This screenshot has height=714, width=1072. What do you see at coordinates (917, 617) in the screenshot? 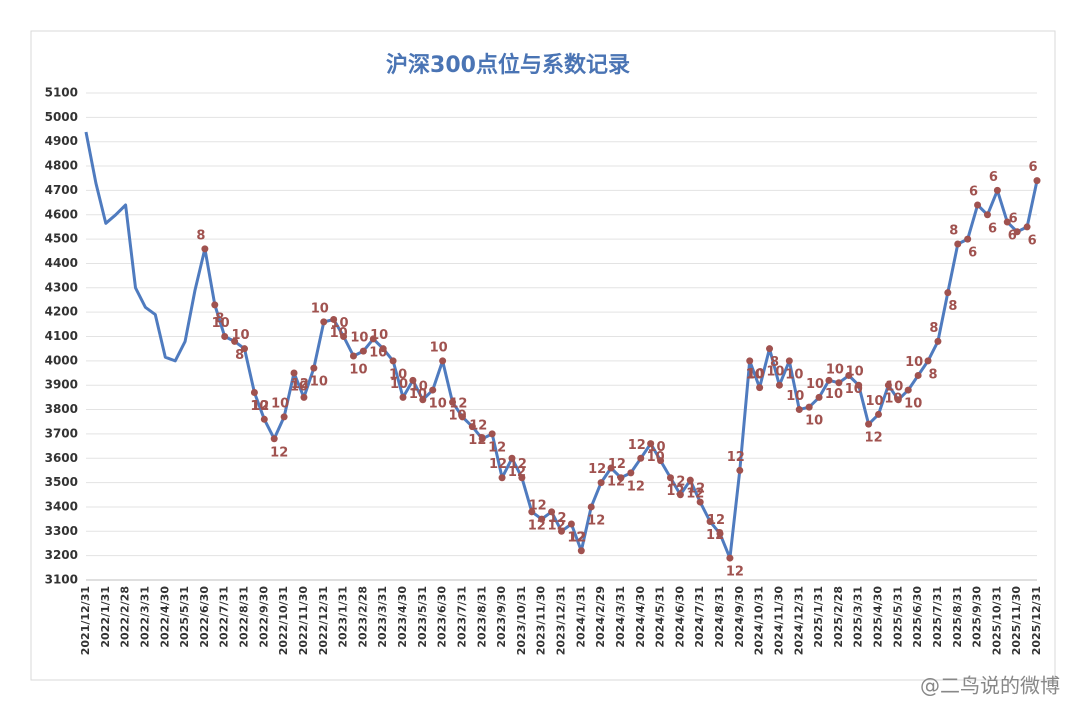
I see `x-tick-label: 2025/6/30` at bounding box center [917, 617].